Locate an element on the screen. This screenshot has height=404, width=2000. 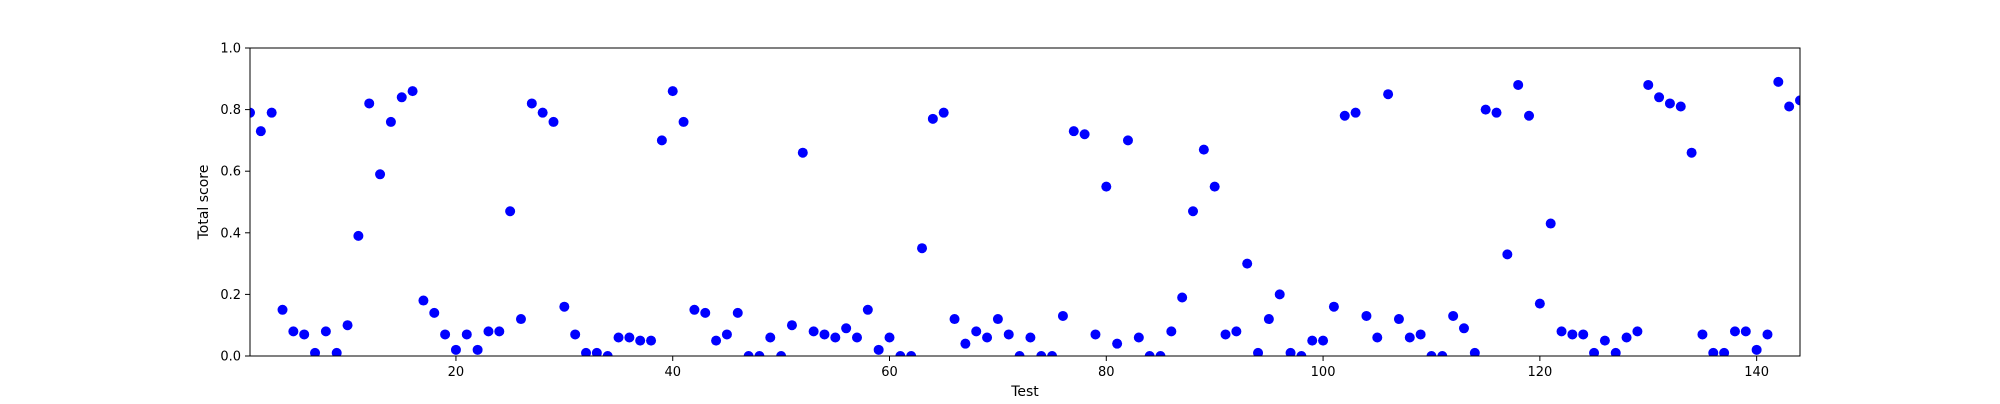
x-tick-label: 120 is located at coordinates (1539, 372).